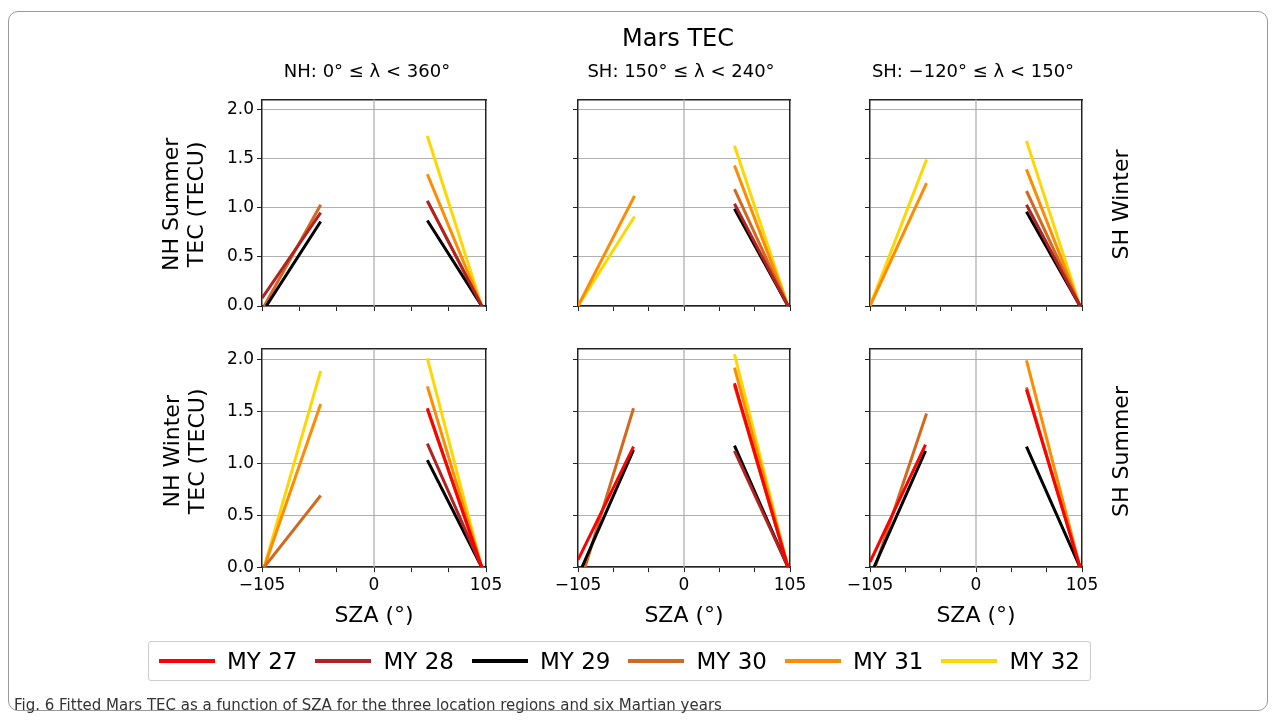 The height and width of the screenshot is (724, 1282). I want to click on y-axis-title: NH Winter TEC (TECU), so click(184, 451).